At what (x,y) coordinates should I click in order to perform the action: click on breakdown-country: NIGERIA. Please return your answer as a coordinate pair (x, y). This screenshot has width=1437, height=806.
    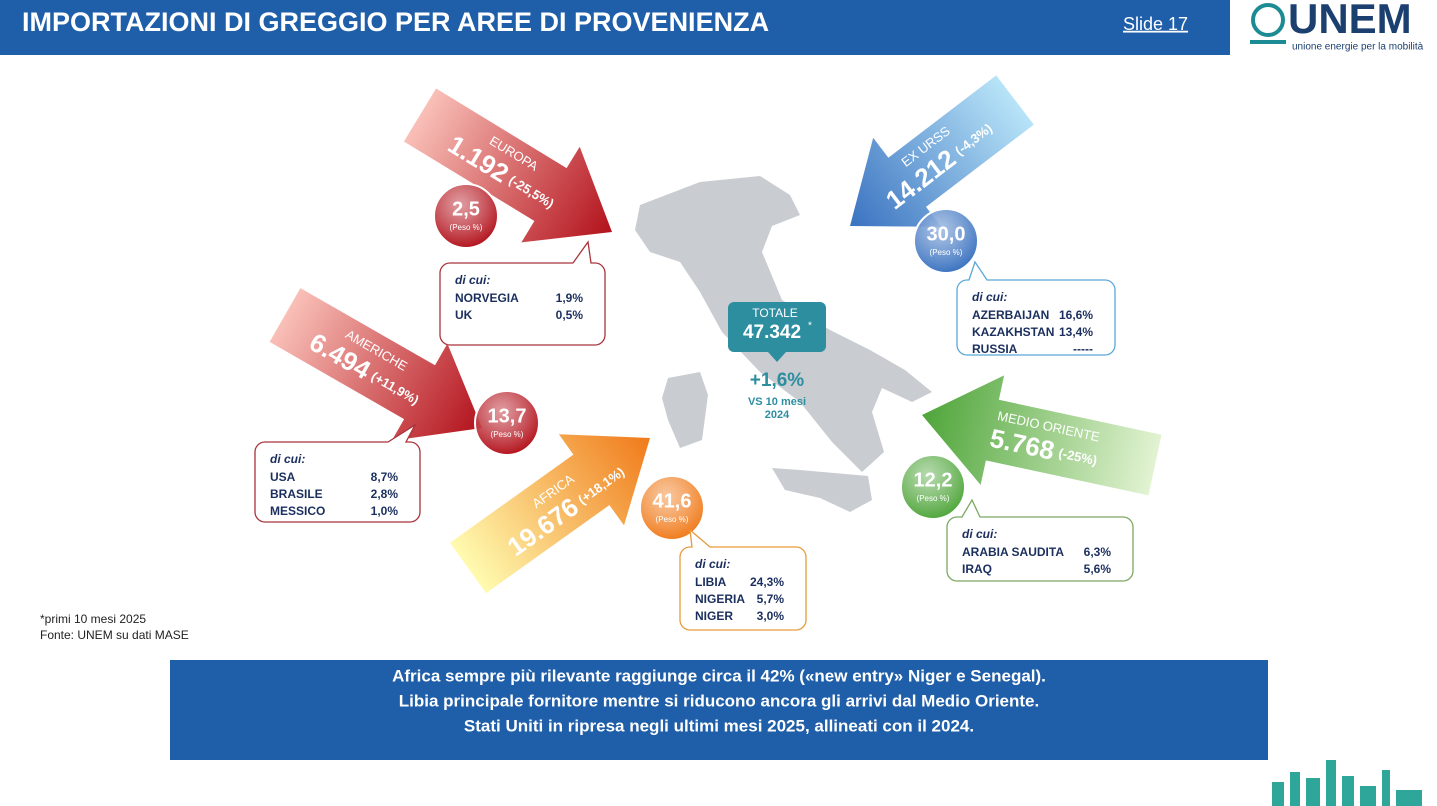
    Looking at the image, I should click on (720, 599).